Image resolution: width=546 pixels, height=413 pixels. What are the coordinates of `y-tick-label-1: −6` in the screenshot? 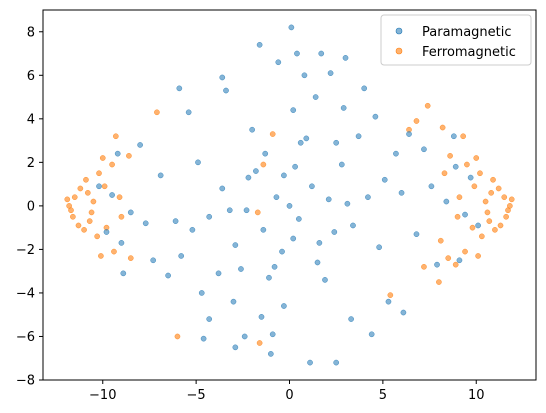 It's located at (25, 337).